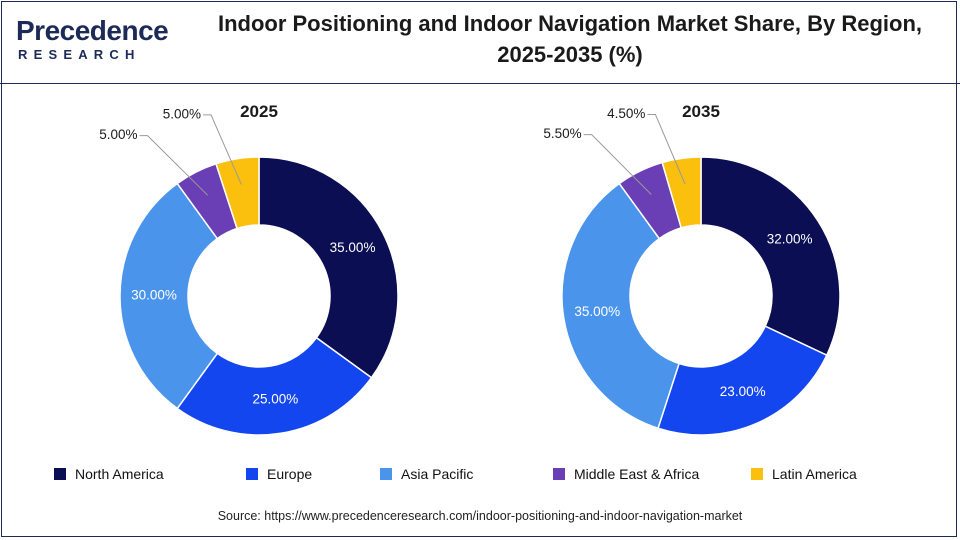 This screenshot has height=540, width=960. Describe the element at coordinates (743, 391) in the screenshot. I see `data-label-2035-europe: 23.00%` at that location.